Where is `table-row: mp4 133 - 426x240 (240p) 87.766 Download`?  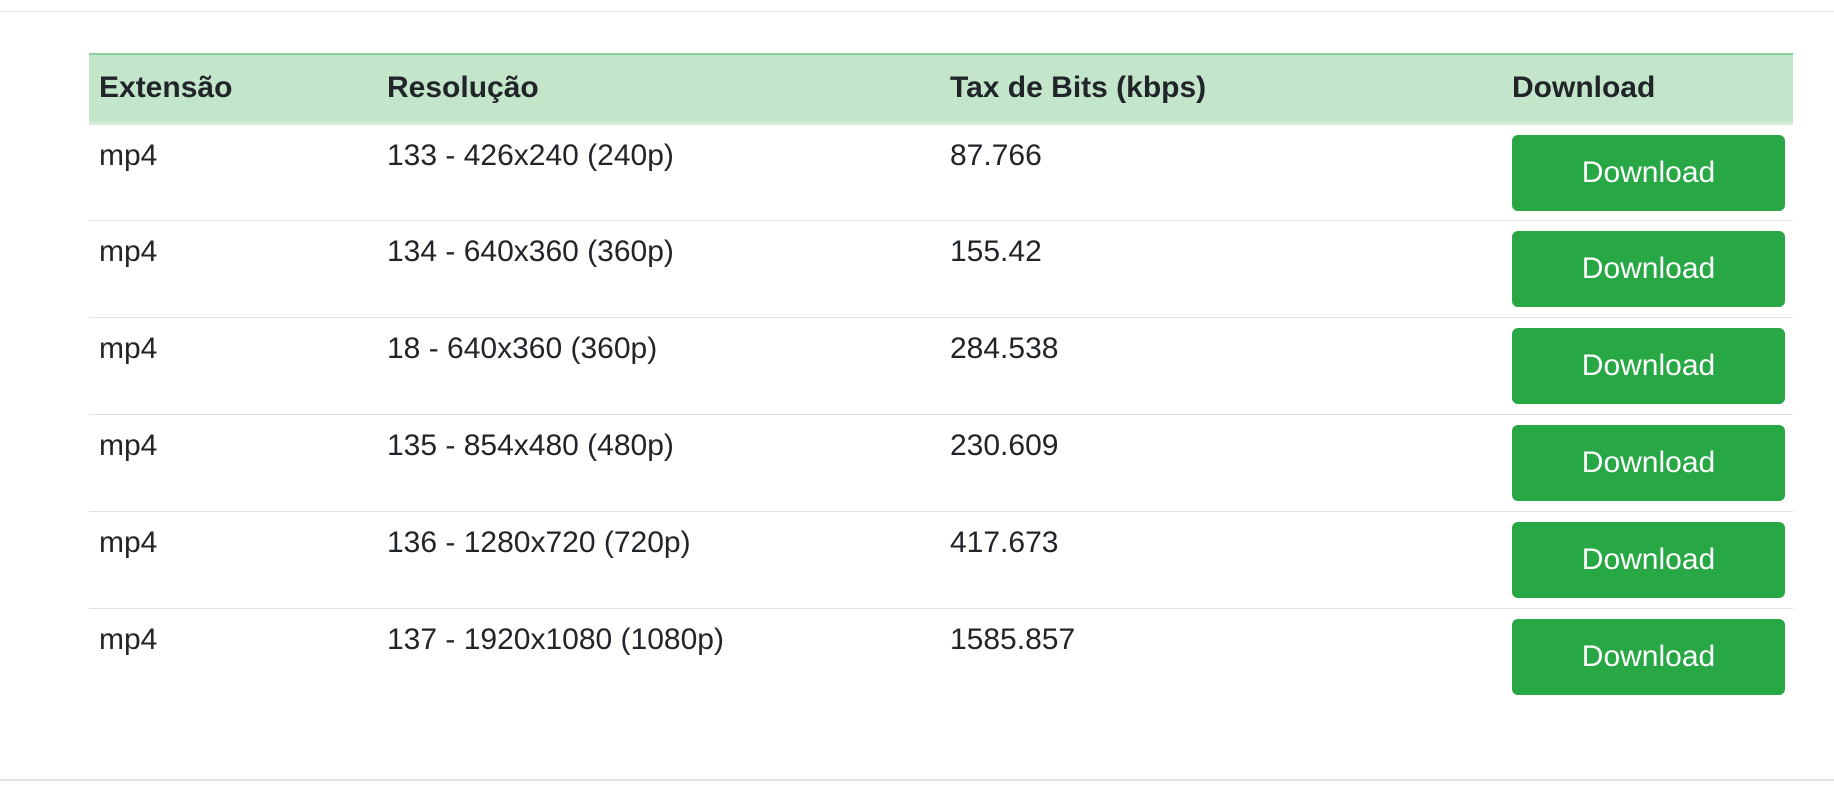 table-row: mp4 133 - 426x240 (240p) 87.766 Download is located at coordinates (941, 172).